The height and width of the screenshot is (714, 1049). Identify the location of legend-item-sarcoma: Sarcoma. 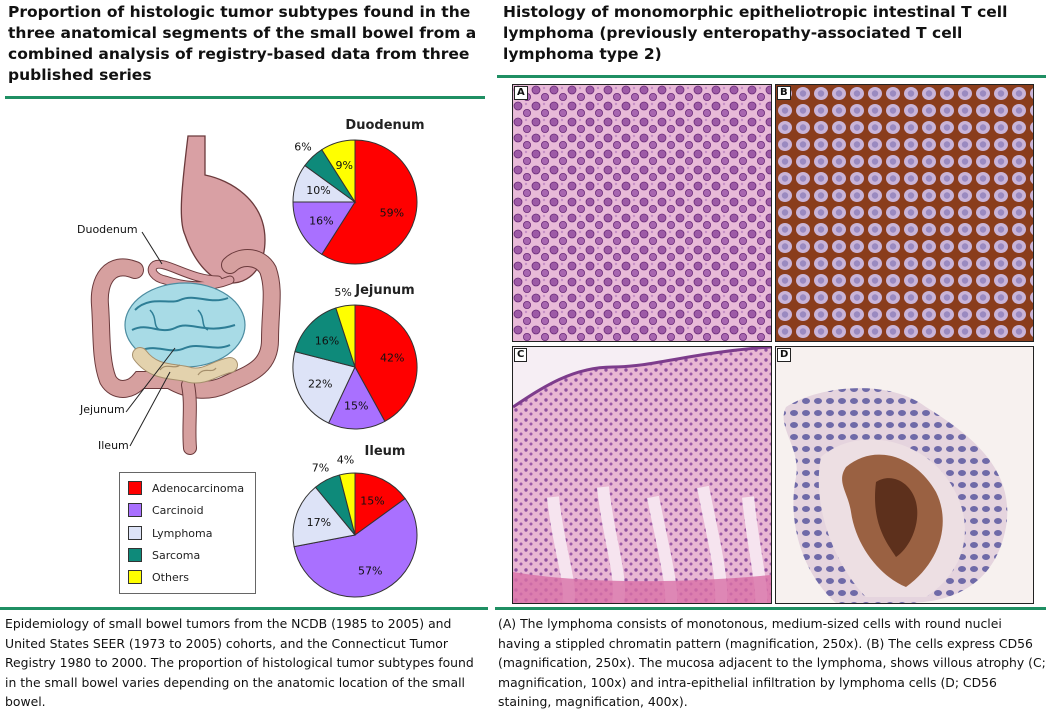
(164, 555).